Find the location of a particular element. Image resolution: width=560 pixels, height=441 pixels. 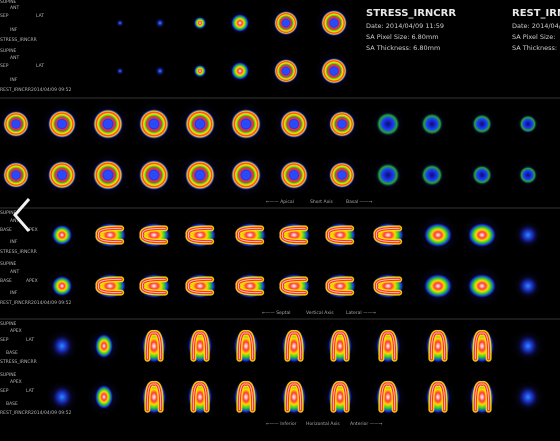

short-axis-slice-6-cavity is located at coordinates (294, 124).